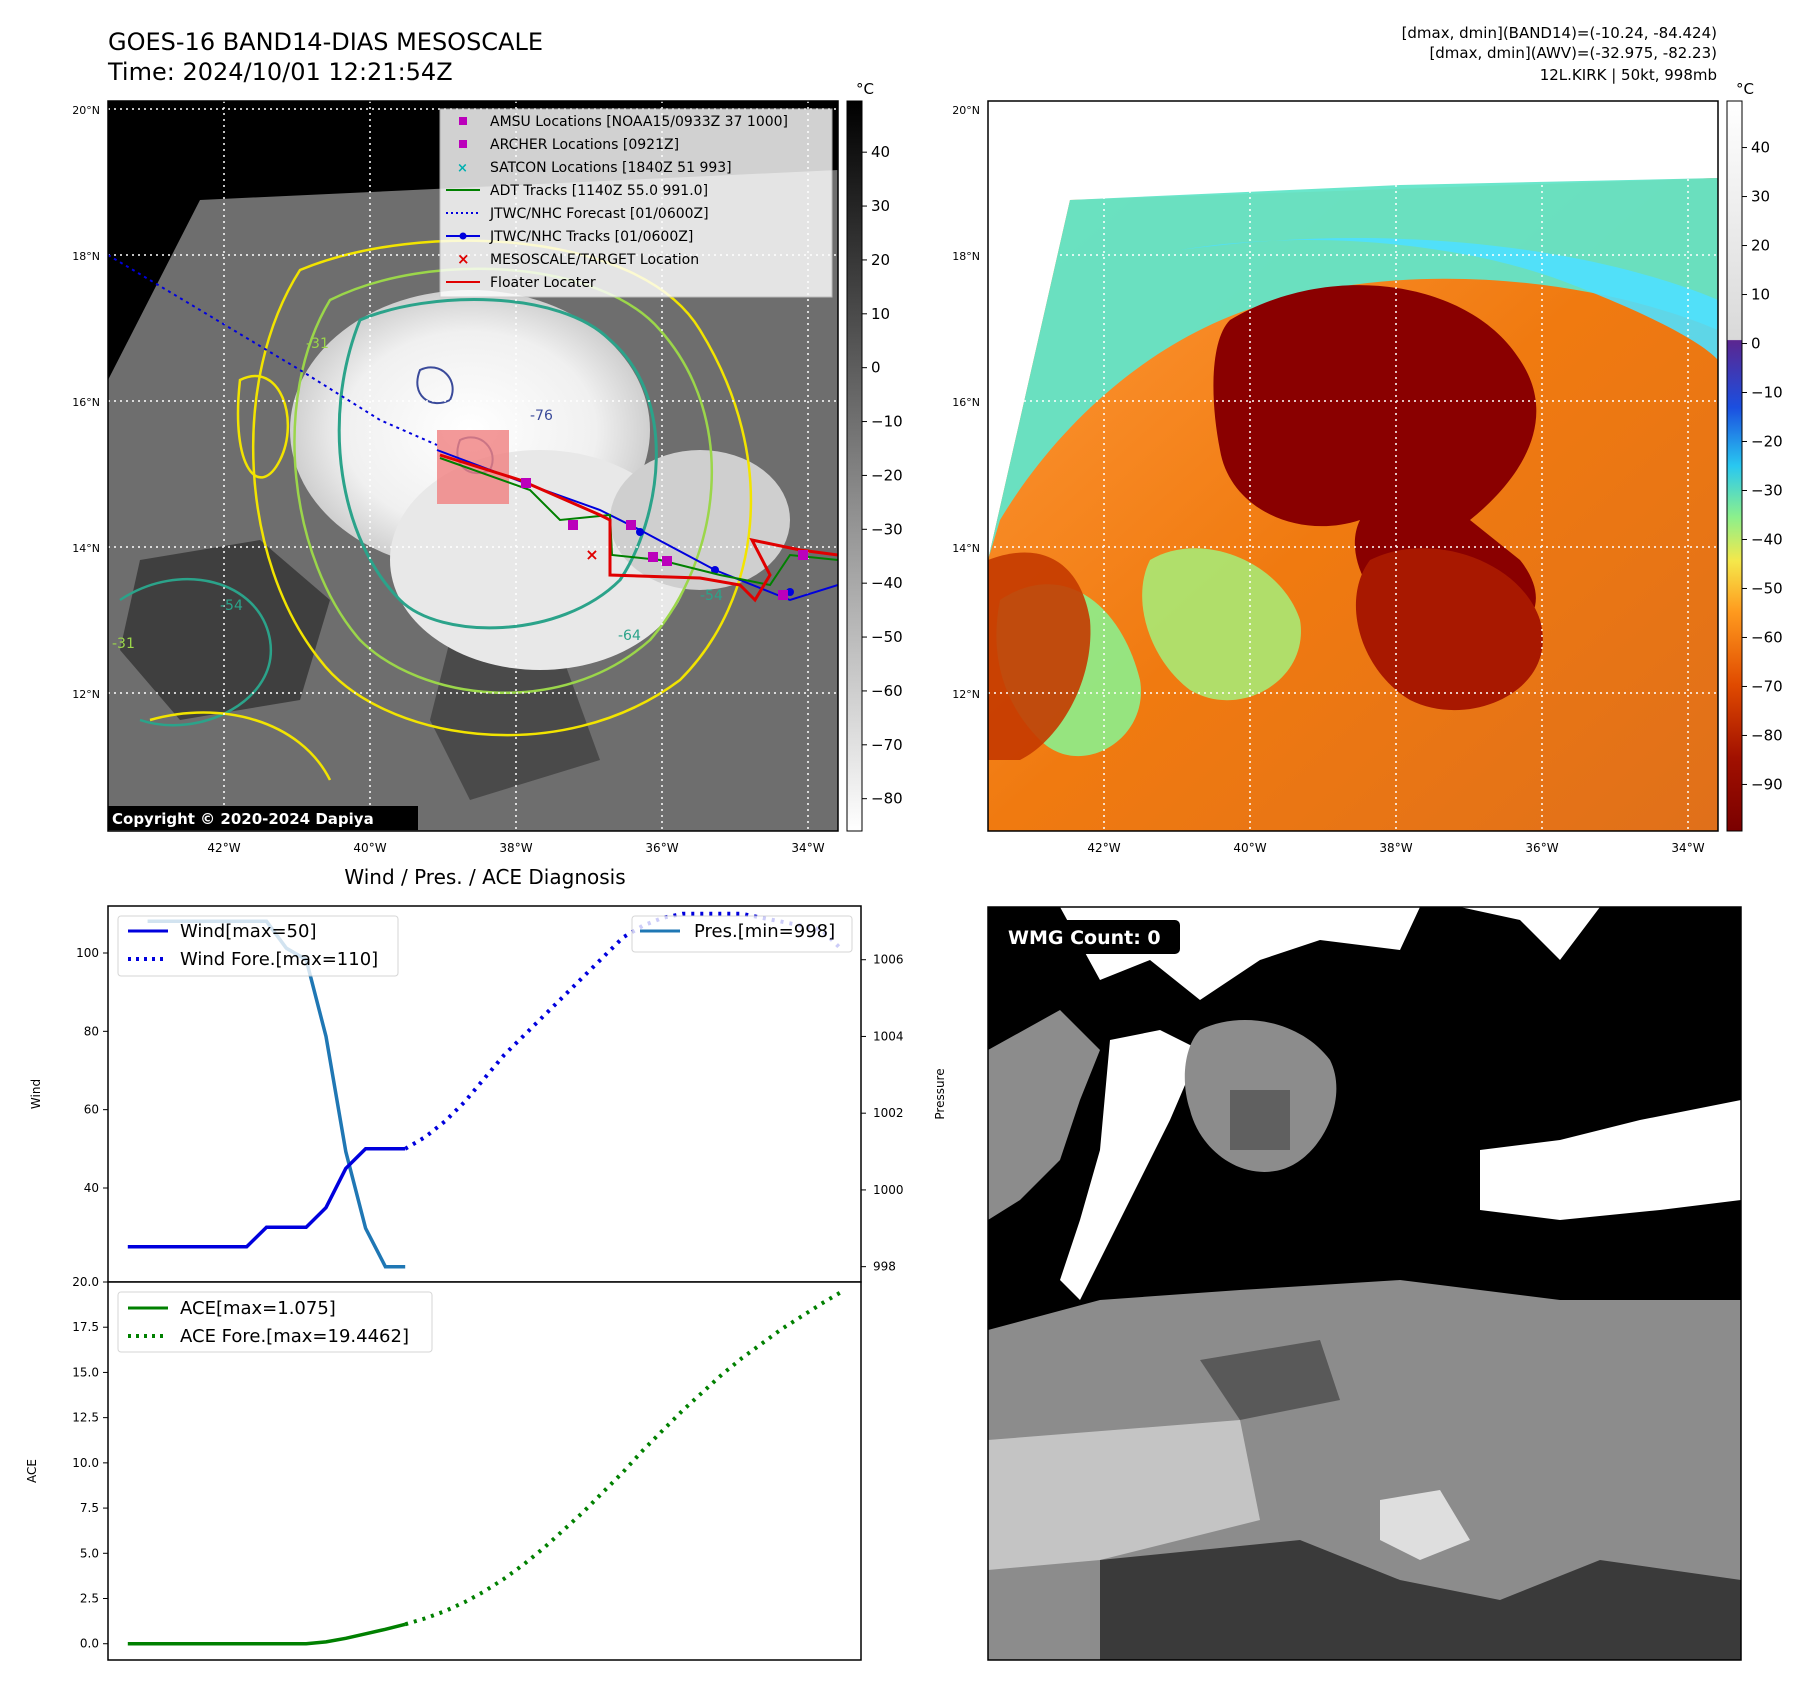 This screenshot has height=1690, width=1801. Describe the element at coordinates (638, 522) in the screenshot. I see `adt-track-line` at that location.